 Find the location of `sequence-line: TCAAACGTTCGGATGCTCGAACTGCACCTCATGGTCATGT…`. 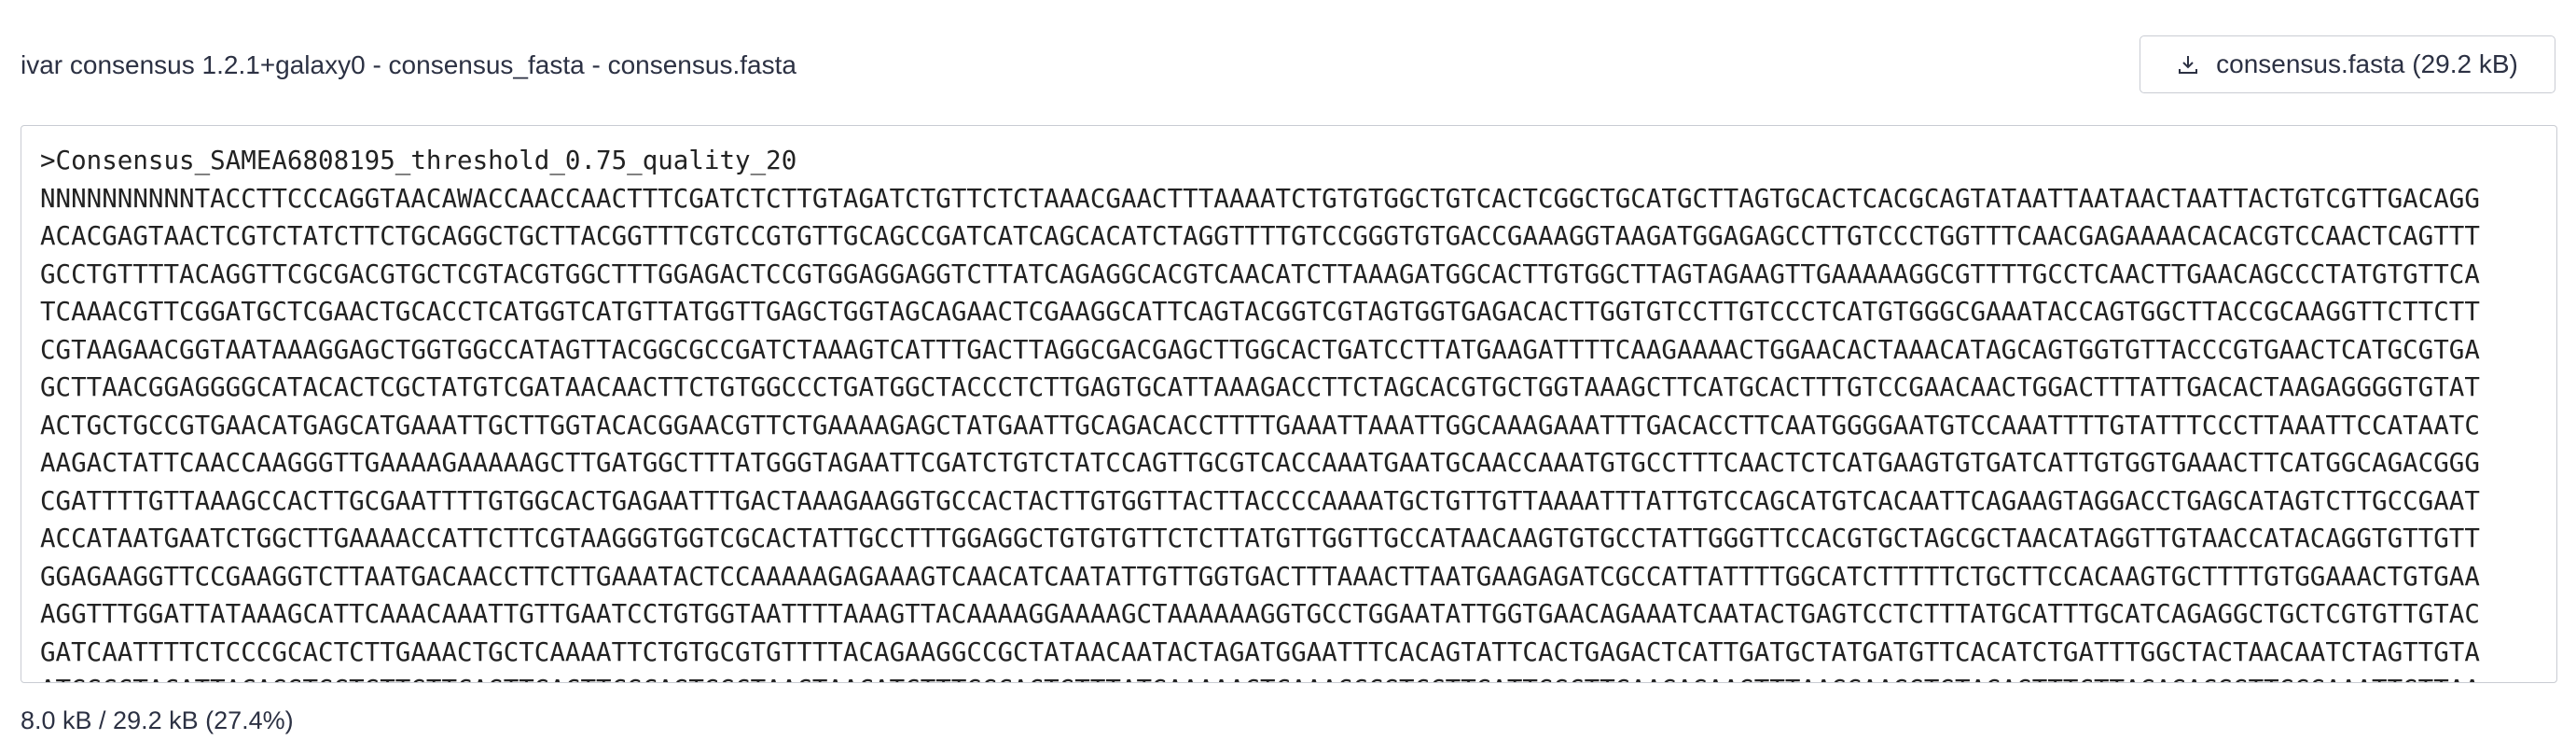

sequence-line: TCAAACGTTCGGATGCTCGAACTGCACCTCATGGTCATGT… is located at coordinates (1260, 312).